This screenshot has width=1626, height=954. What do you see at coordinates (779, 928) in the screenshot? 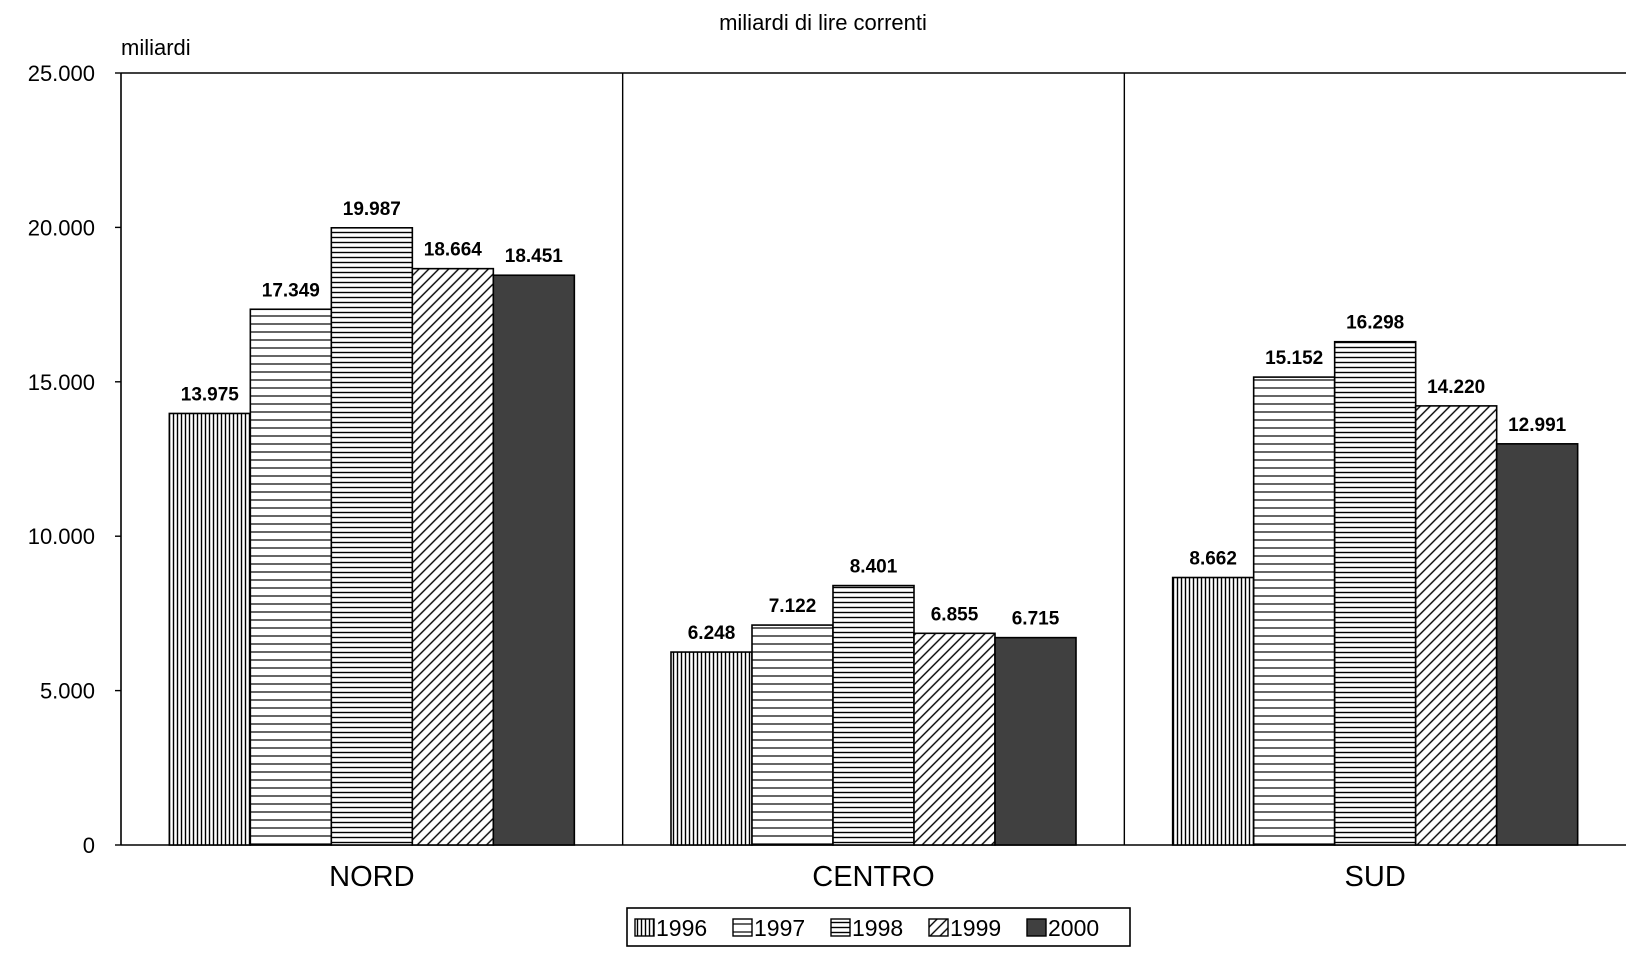
I see `legend-label-1997: 1997` at bounding box center [779, 928].